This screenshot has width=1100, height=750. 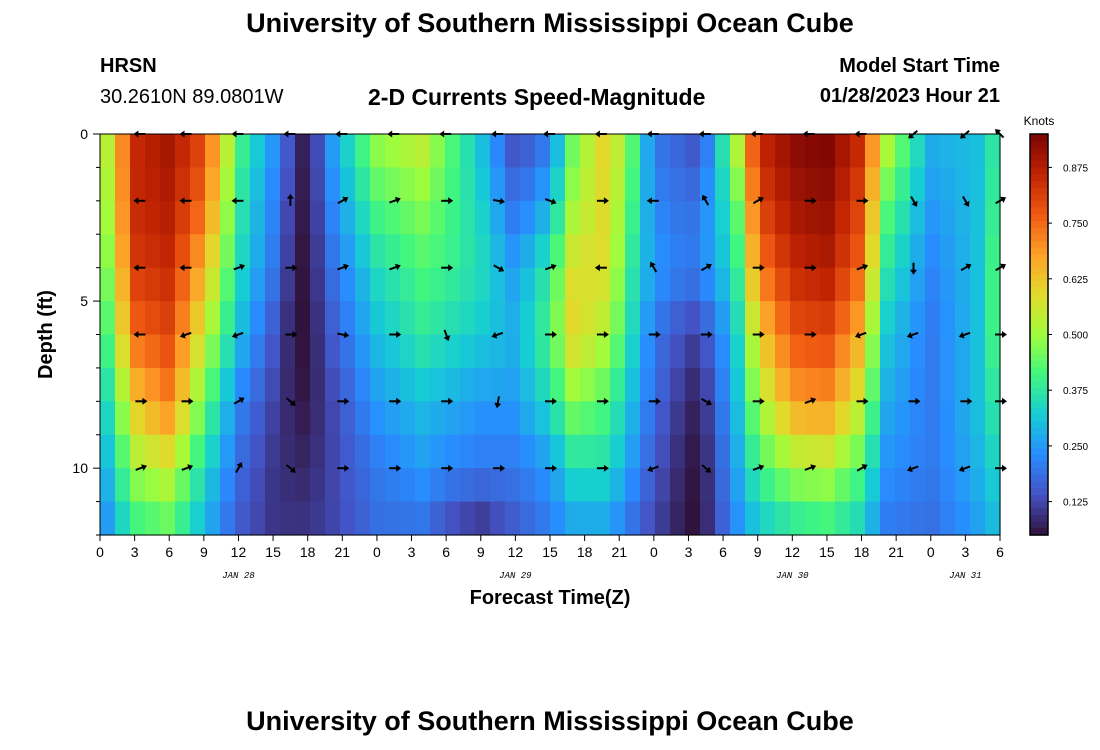 I want to click on colorbar-tick-label: 0.500, so click(x=1075, y=336).